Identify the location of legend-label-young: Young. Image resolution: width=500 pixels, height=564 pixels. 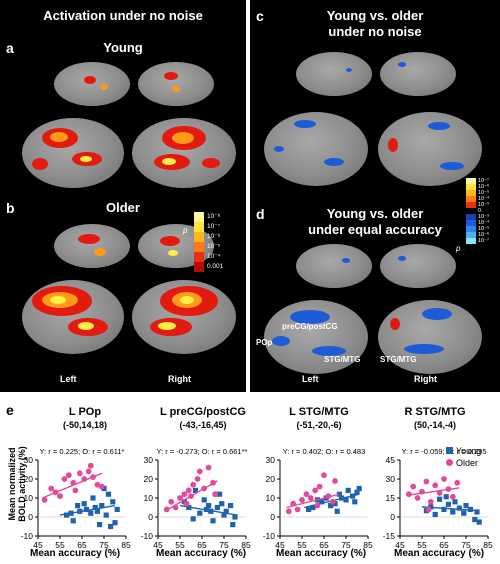
(469, 451).